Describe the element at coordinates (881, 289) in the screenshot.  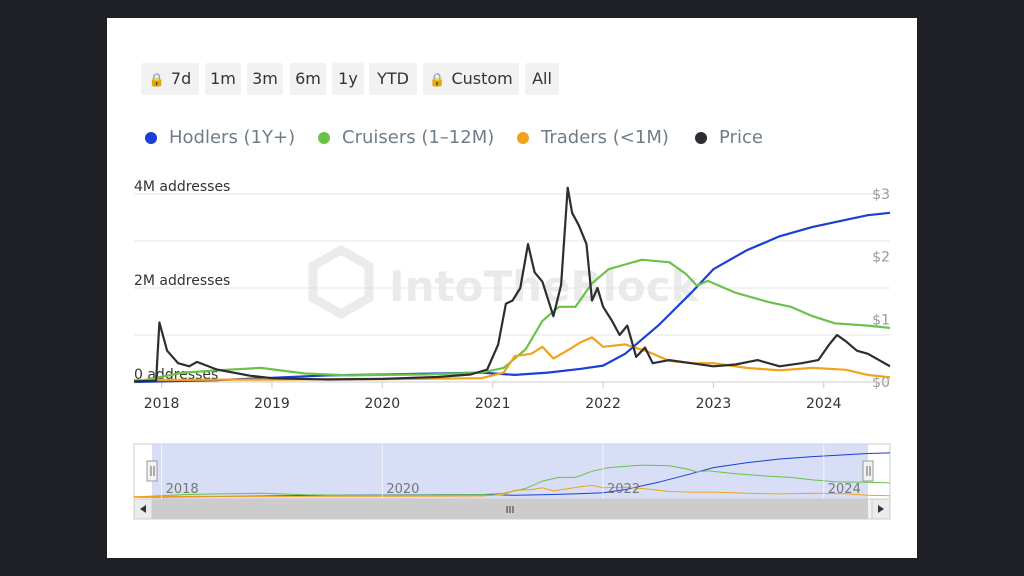
I see `y-axis-right: $0 $1 $2 $3` at that location.